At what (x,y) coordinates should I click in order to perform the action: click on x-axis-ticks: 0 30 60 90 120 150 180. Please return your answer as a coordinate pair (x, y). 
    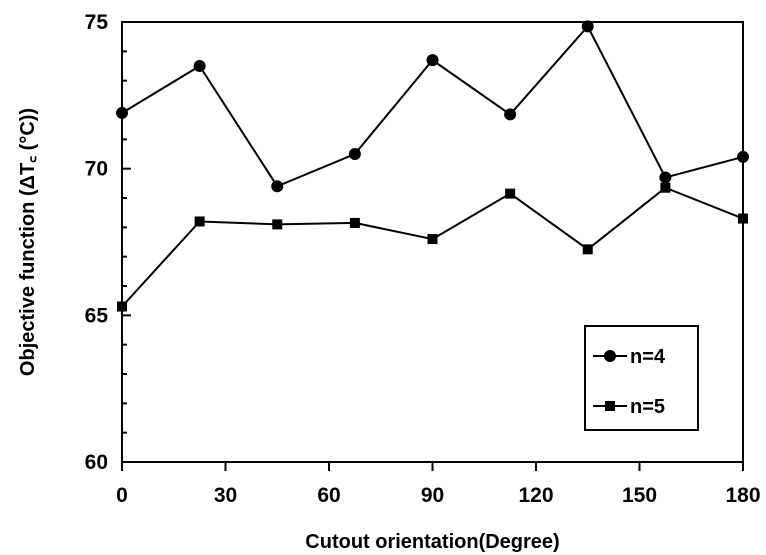
    Looking at the image, I should click on (438, 484).